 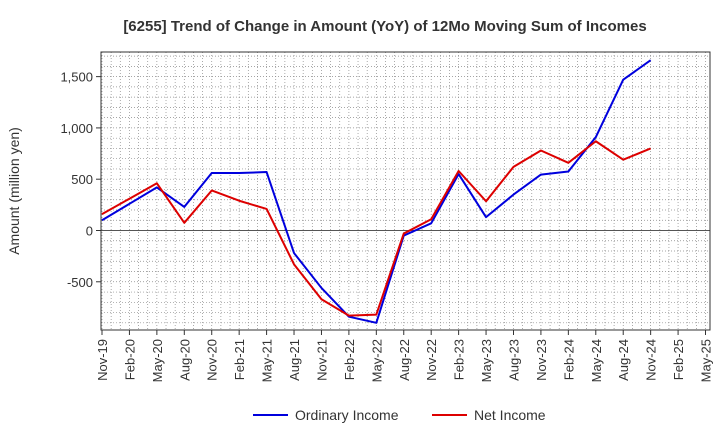 What do you see at coordinates (14, 191) in the screenshot?
I see `y-axis-label: Amount (million yen)` at bounding box center [14, 191].